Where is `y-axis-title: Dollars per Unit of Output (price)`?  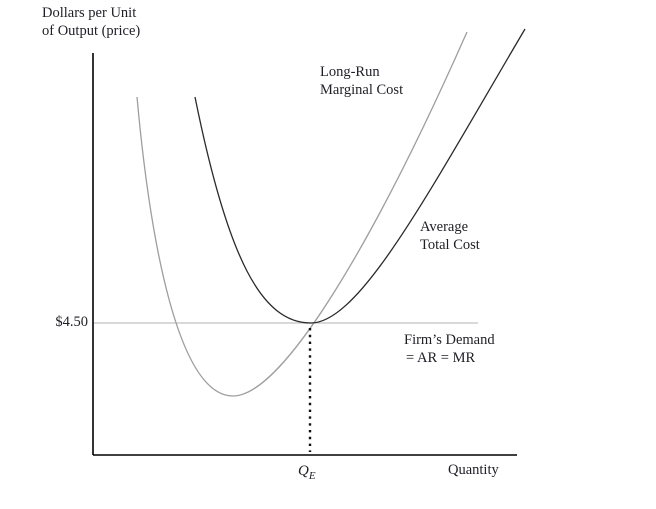 y-axis-title: Dollars per Unit of Output (price) is located at coordinates (91, 22).